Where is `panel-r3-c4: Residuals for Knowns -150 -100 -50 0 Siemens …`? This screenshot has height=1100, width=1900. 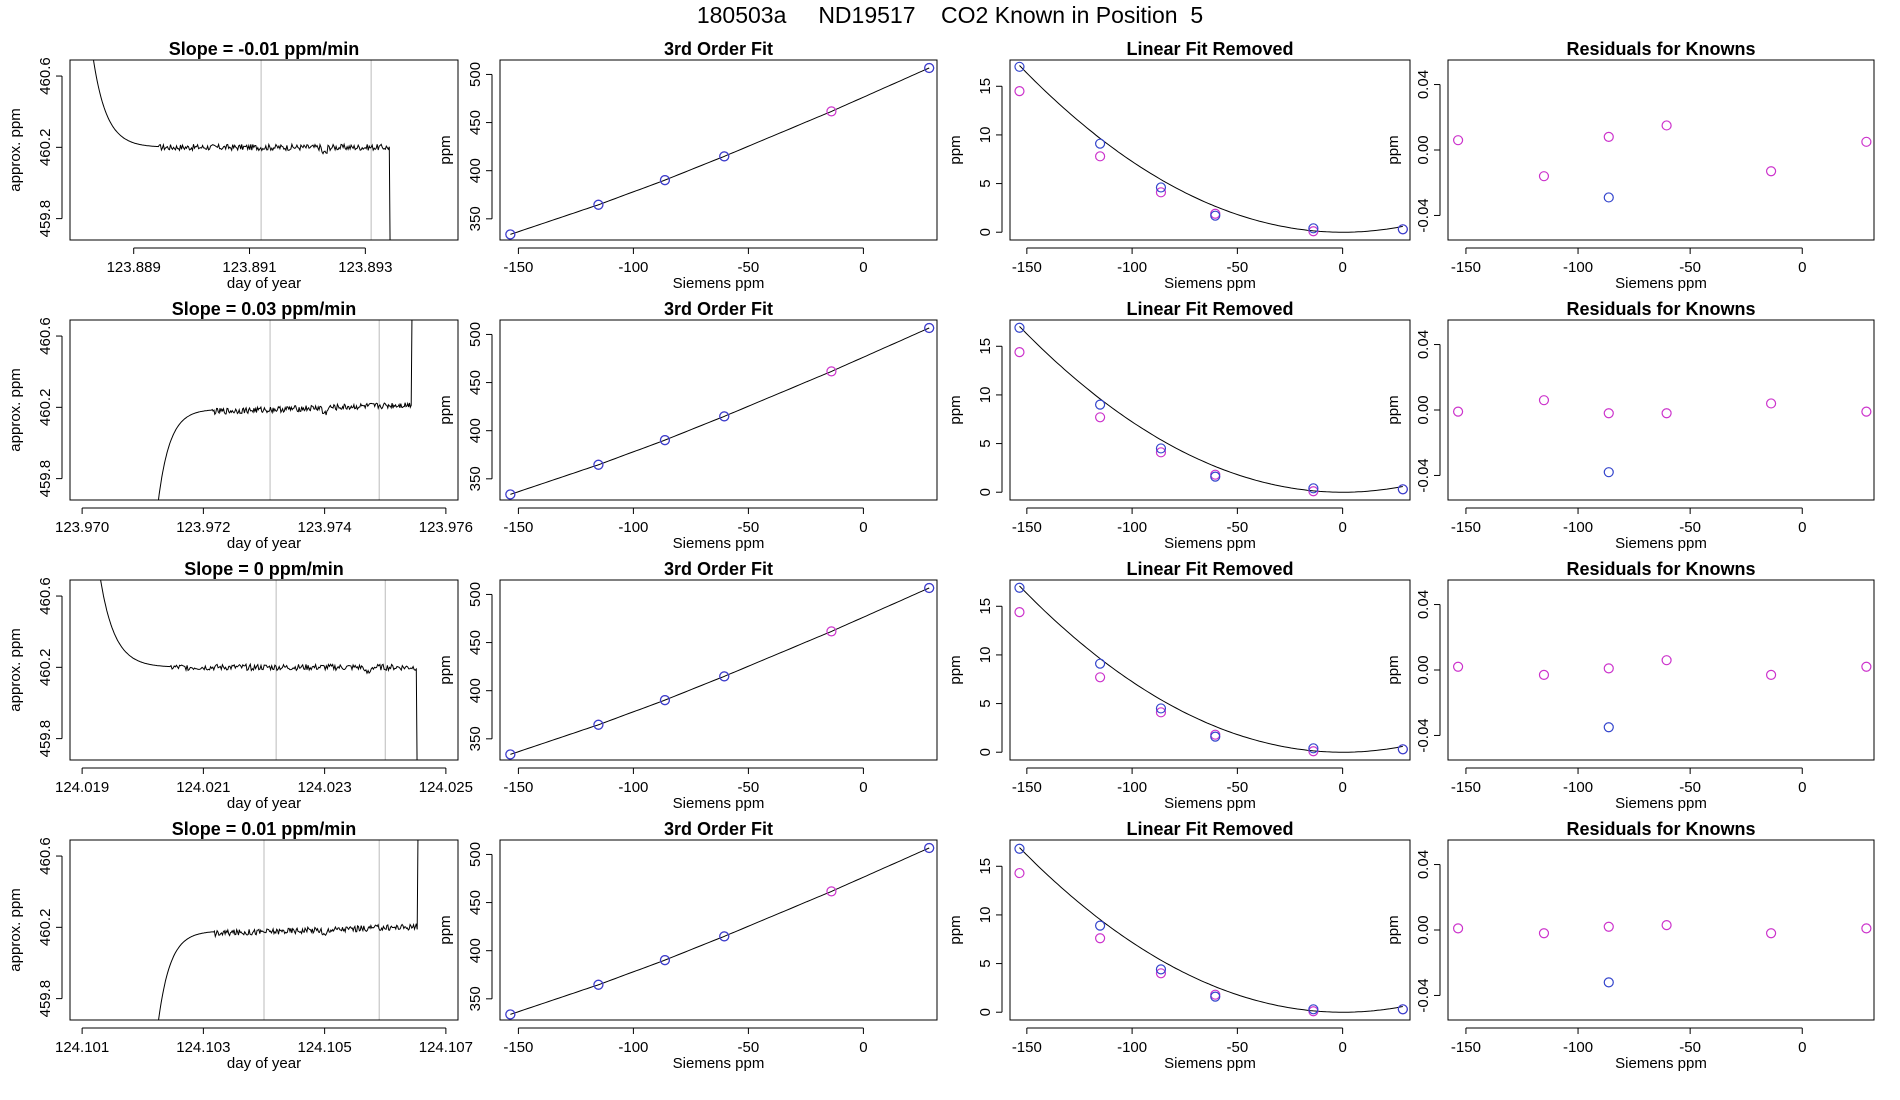
panel-r3-c4: Residuals for Knowns -150 -100 -50 0 Siemens … is located at coordinates (1630, 685).